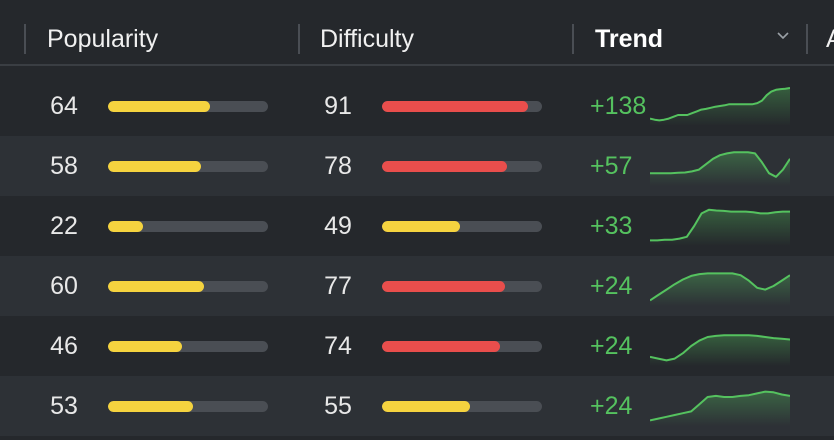 This screenshot has height=440, width=834. I want to click on difficulty-value: 77, so click(338, 286).